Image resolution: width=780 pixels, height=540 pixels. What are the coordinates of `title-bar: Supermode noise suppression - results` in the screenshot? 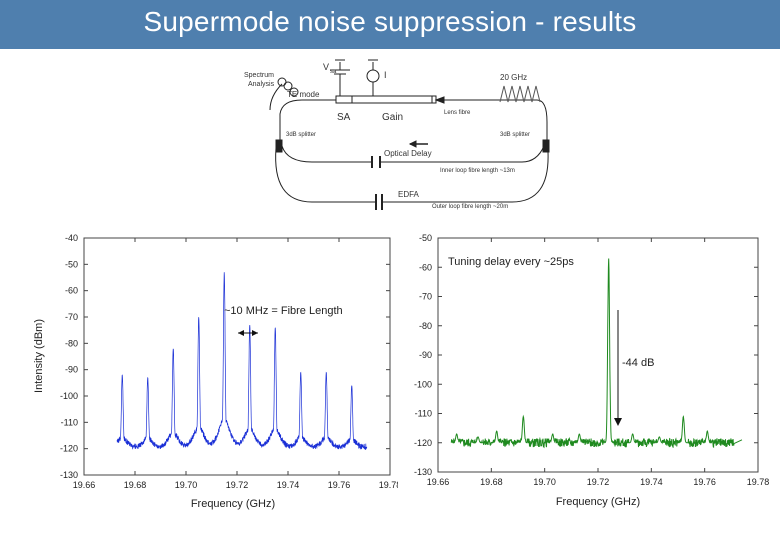 It's located at (390, 24).